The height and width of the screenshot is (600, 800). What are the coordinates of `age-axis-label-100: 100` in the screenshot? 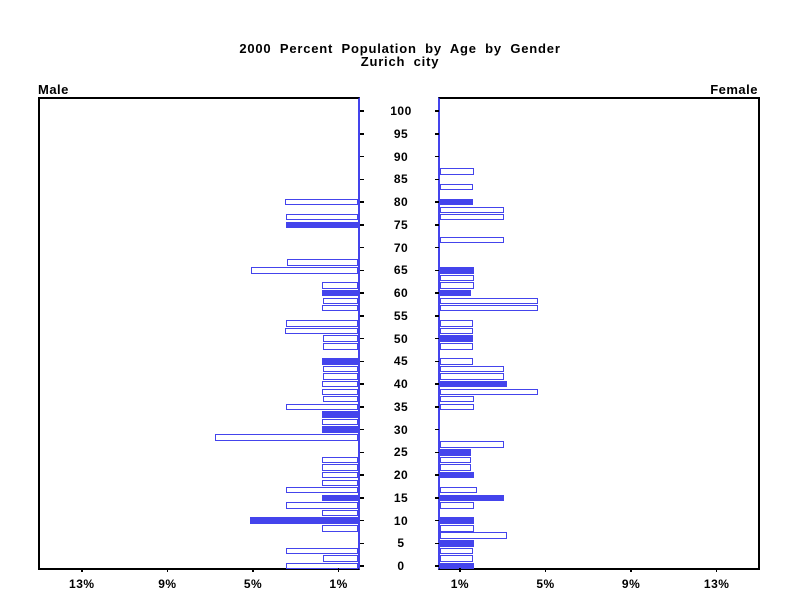 It's located at (401, 111).